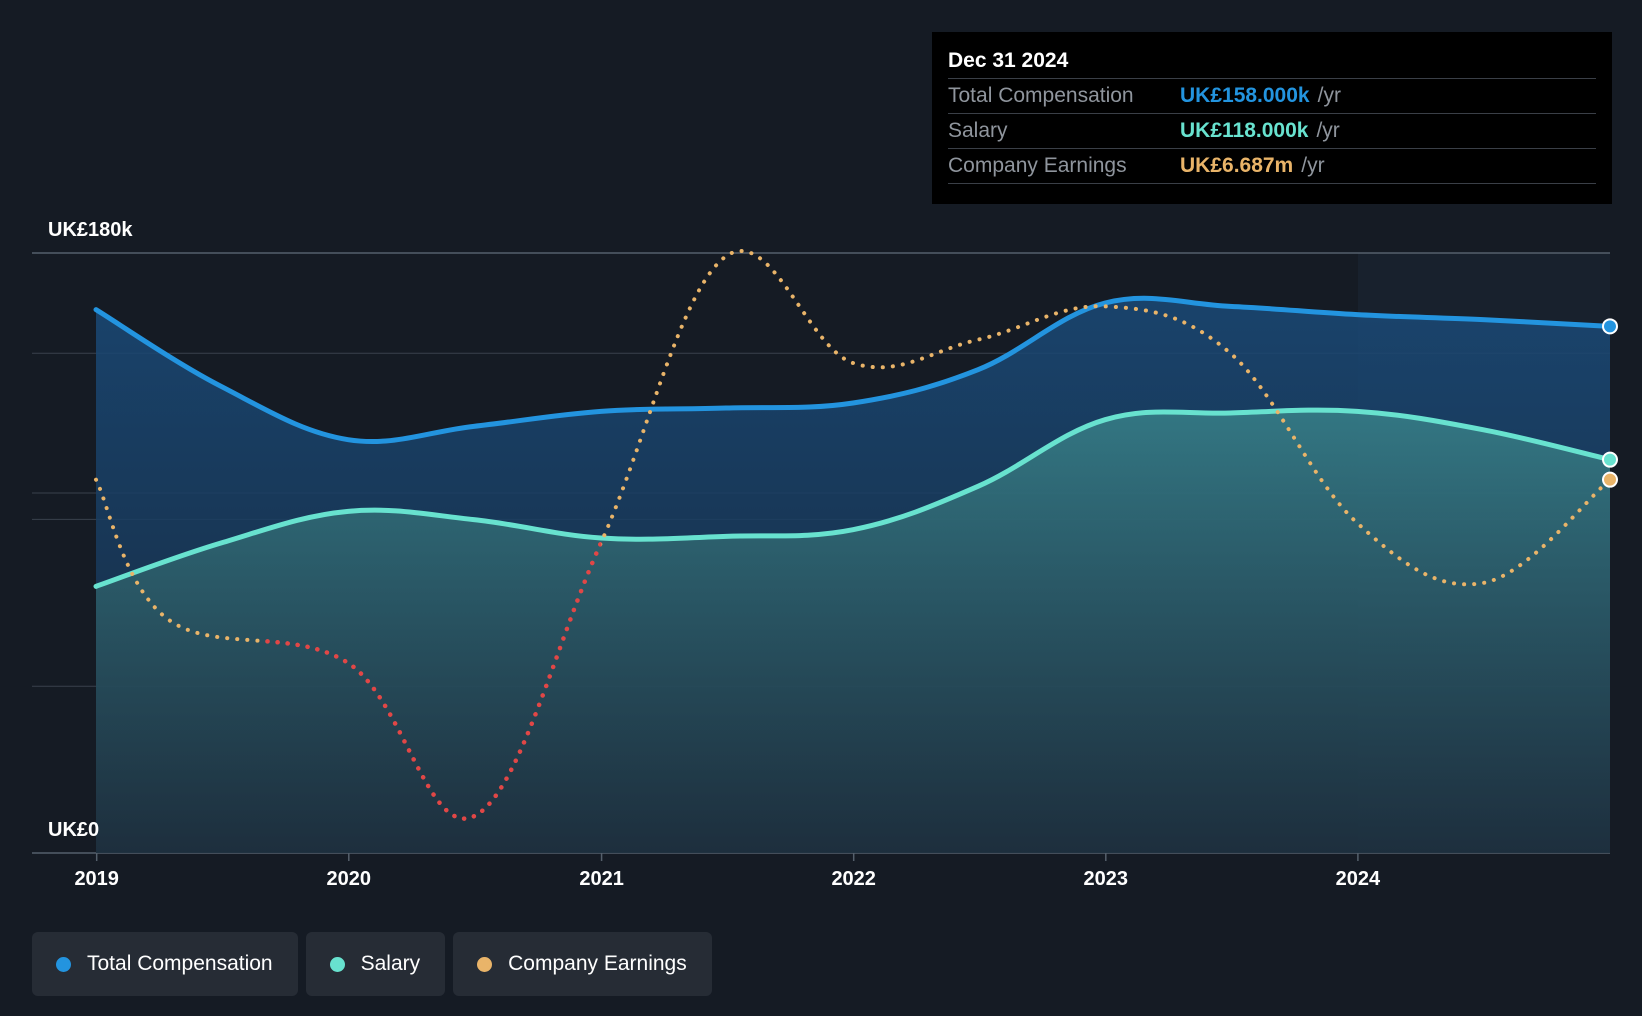 This screenshot has height=1016, width=1642. I want to click on legend-item-company-earnings: Company Earnings, so click(582, 964).